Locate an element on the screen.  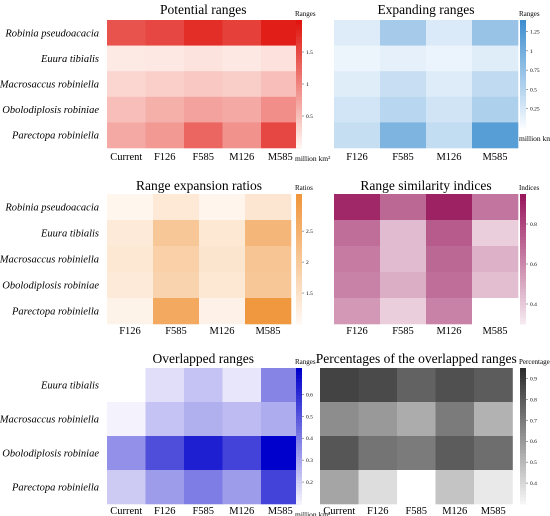
colorbar-tick-label: 1.25 is located at coordinates (535, 33).